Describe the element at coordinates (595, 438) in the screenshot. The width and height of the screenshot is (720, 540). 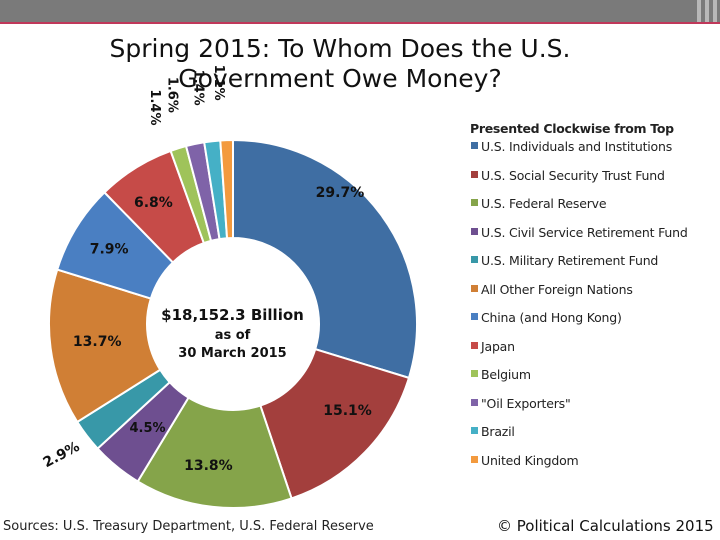
I see `legend-entry: Brazil` at that location.